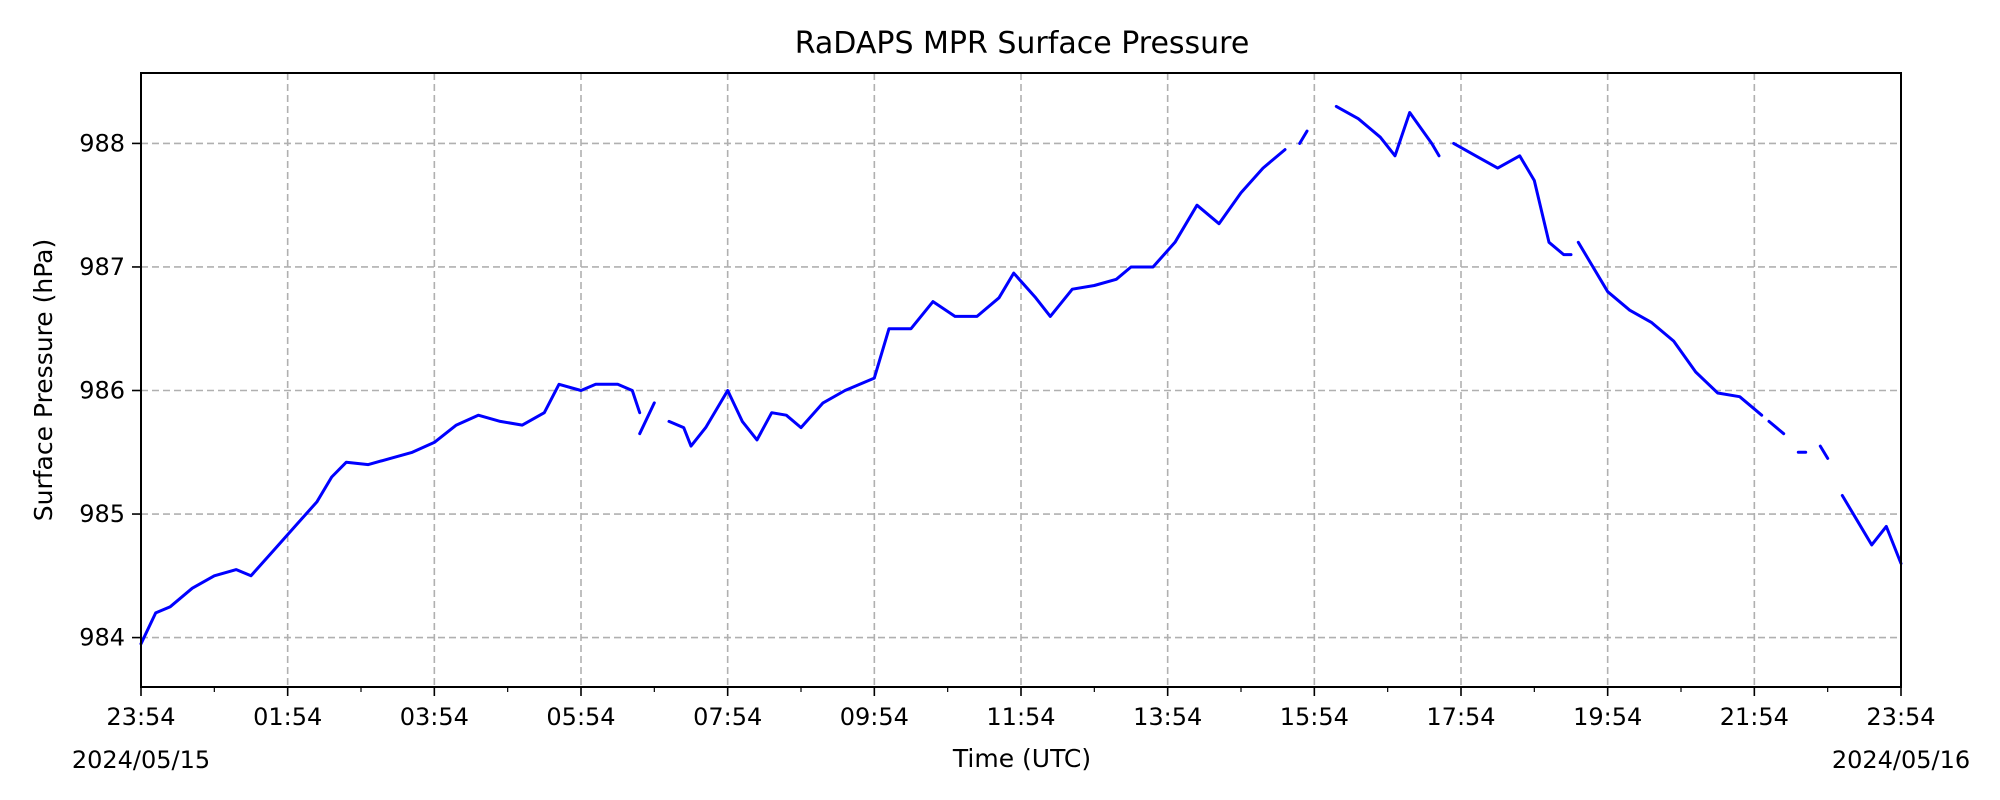 This screenshot has height=800, width=2000. Describe the element at coordinates (1314, 717) in the screenshot. I see `x-tick-label: 15:54` at that location.